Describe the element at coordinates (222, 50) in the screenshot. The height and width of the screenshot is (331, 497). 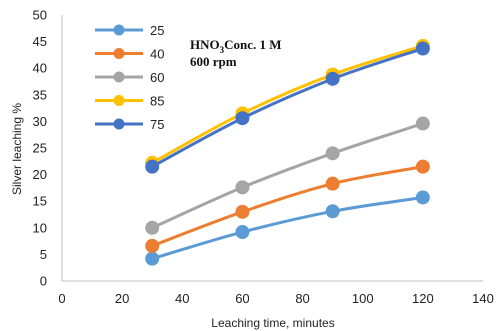
I see `annotation-subscript: 3` at that location.